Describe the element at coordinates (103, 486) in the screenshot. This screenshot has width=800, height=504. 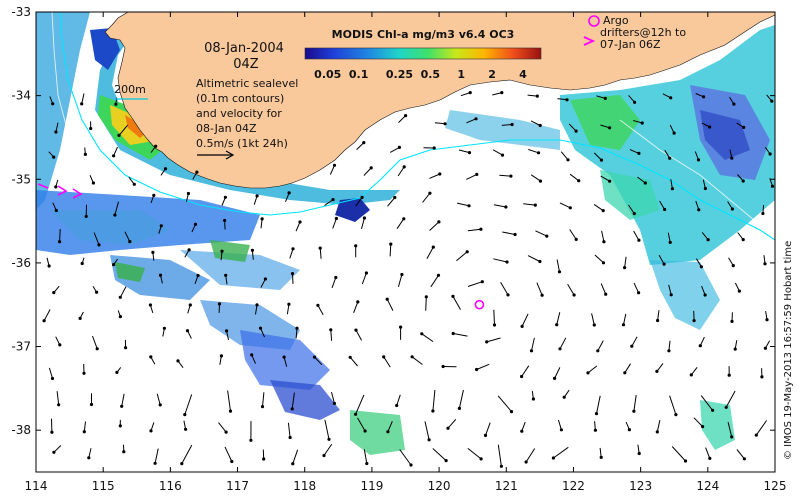
I see `lon-tick-label: 115` at that location.